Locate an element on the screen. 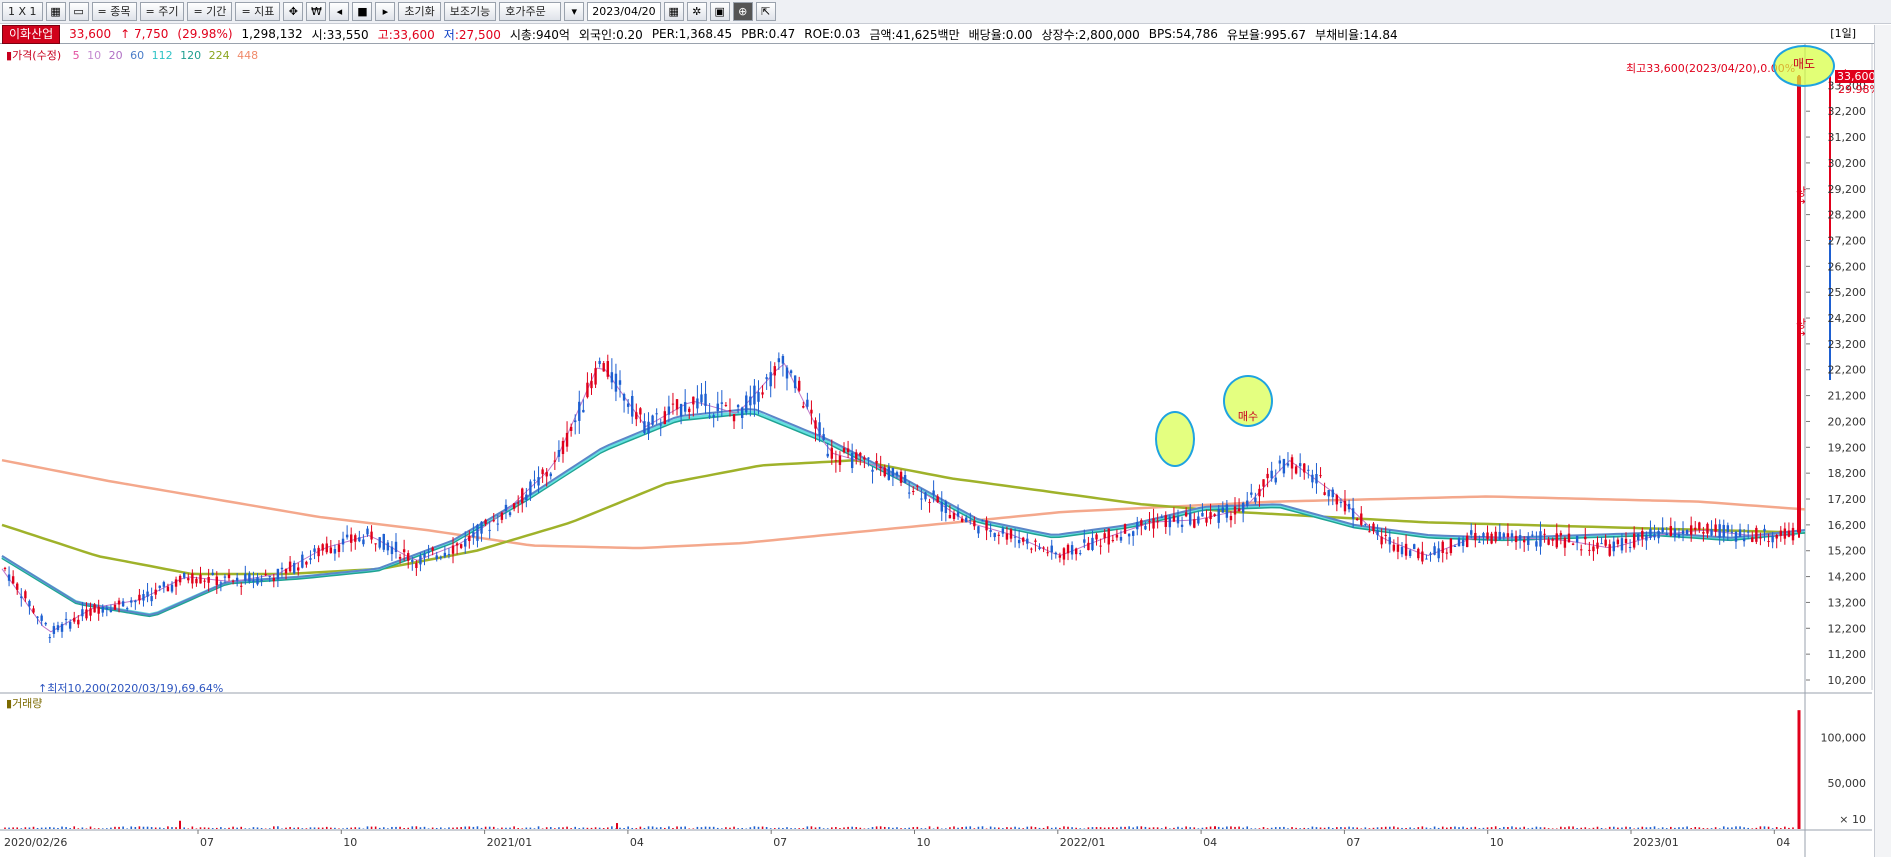 This screenshot has height=857, width=1891. stop-icon: ■ is located at coordinates (362, 11).